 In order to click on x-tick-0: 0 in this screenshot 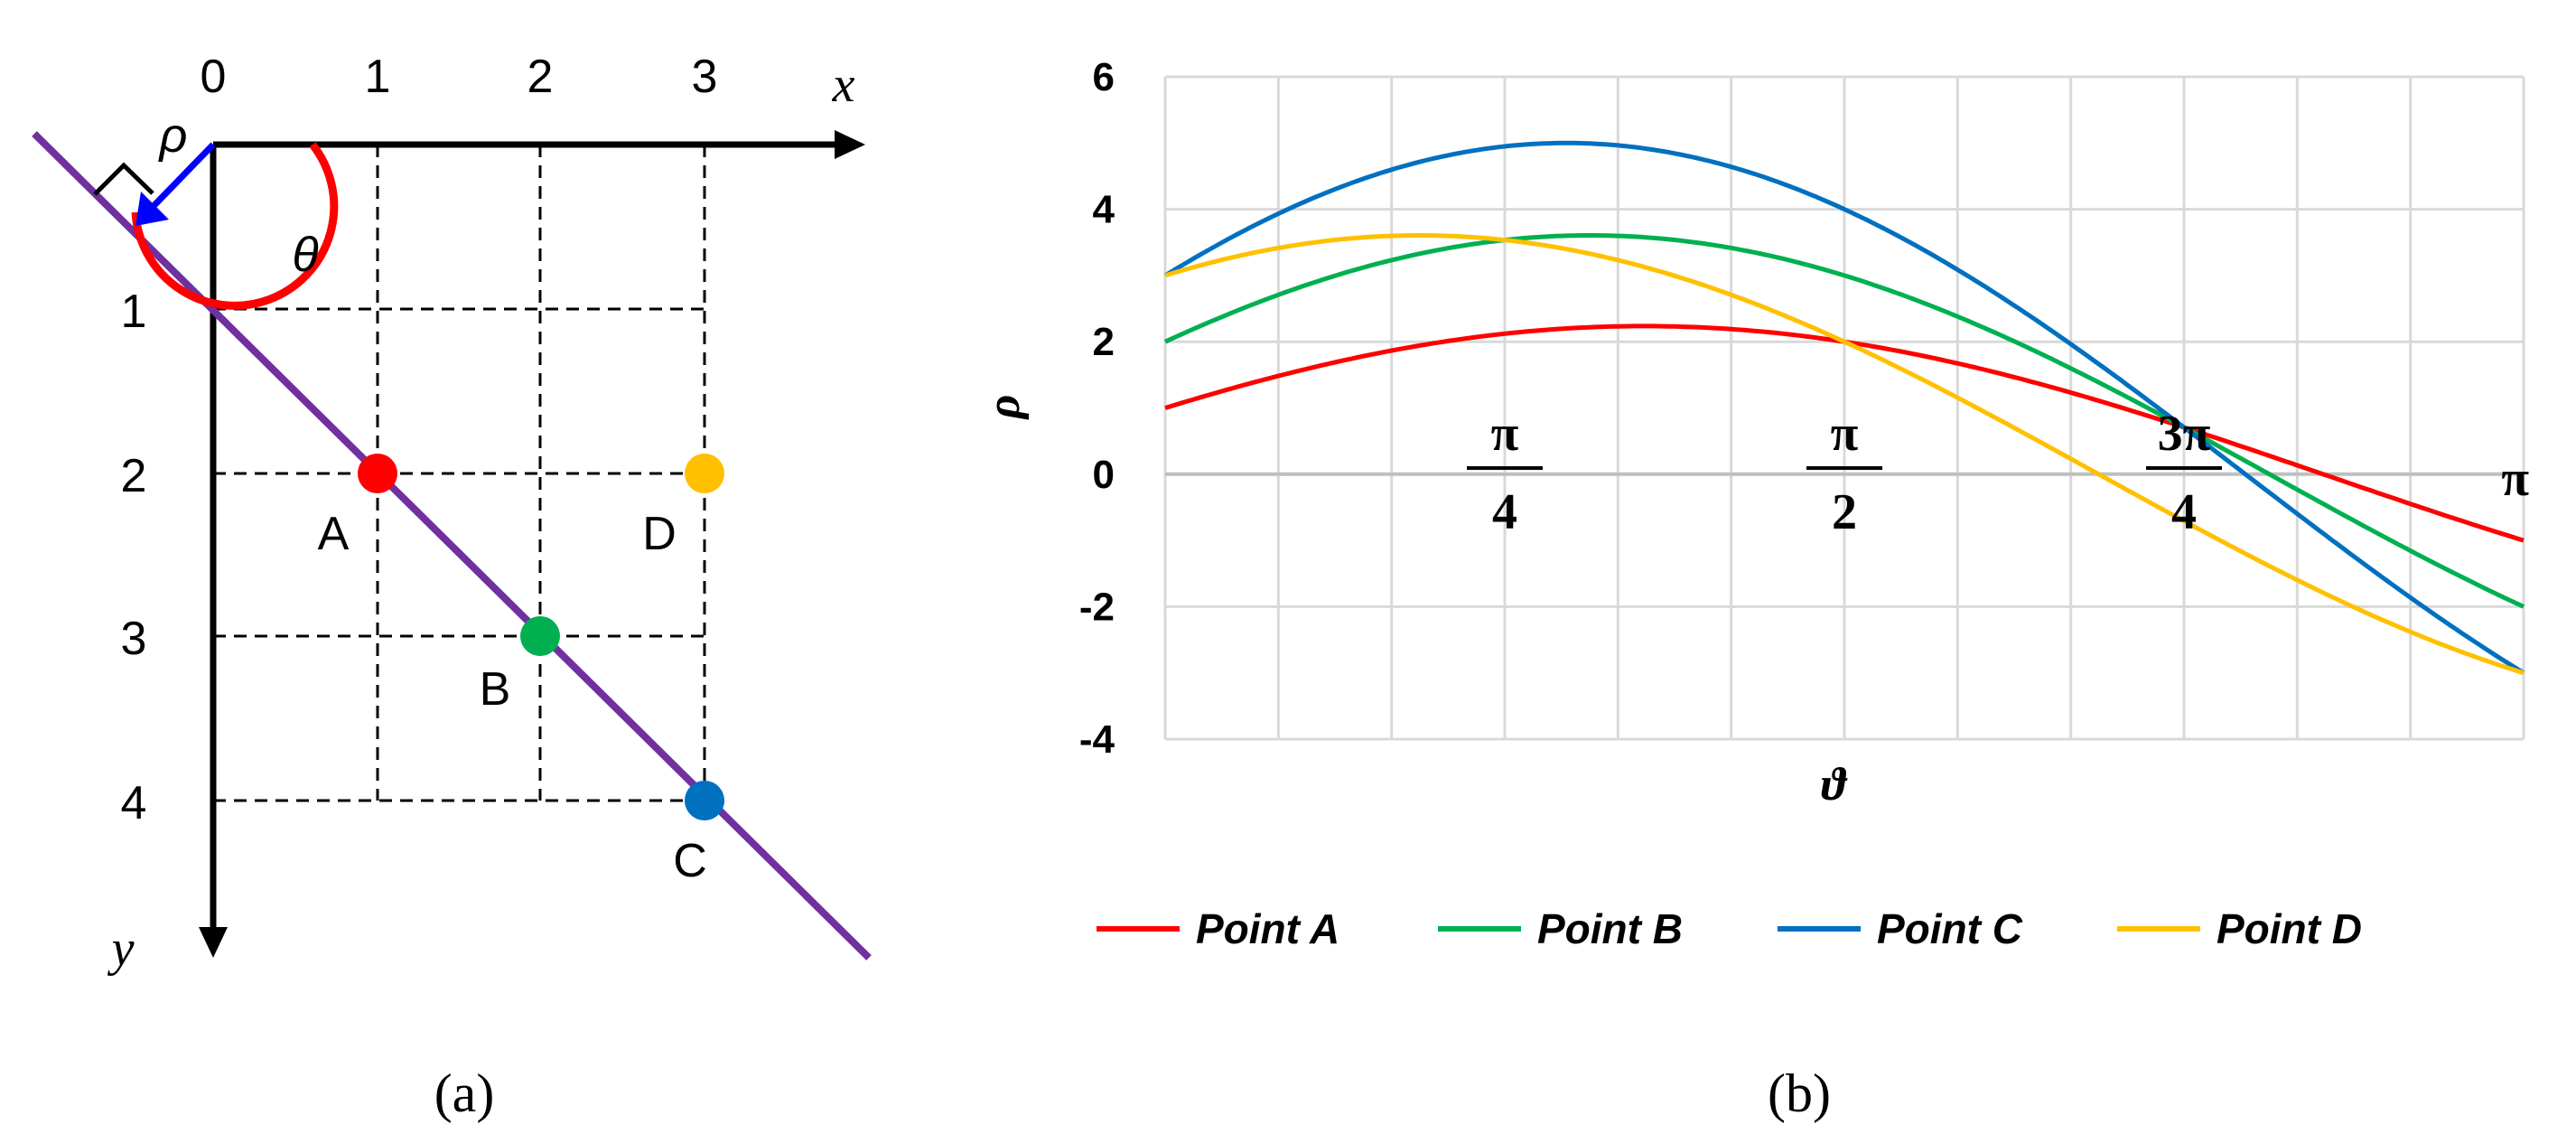, I will do `click(214, 77)`.